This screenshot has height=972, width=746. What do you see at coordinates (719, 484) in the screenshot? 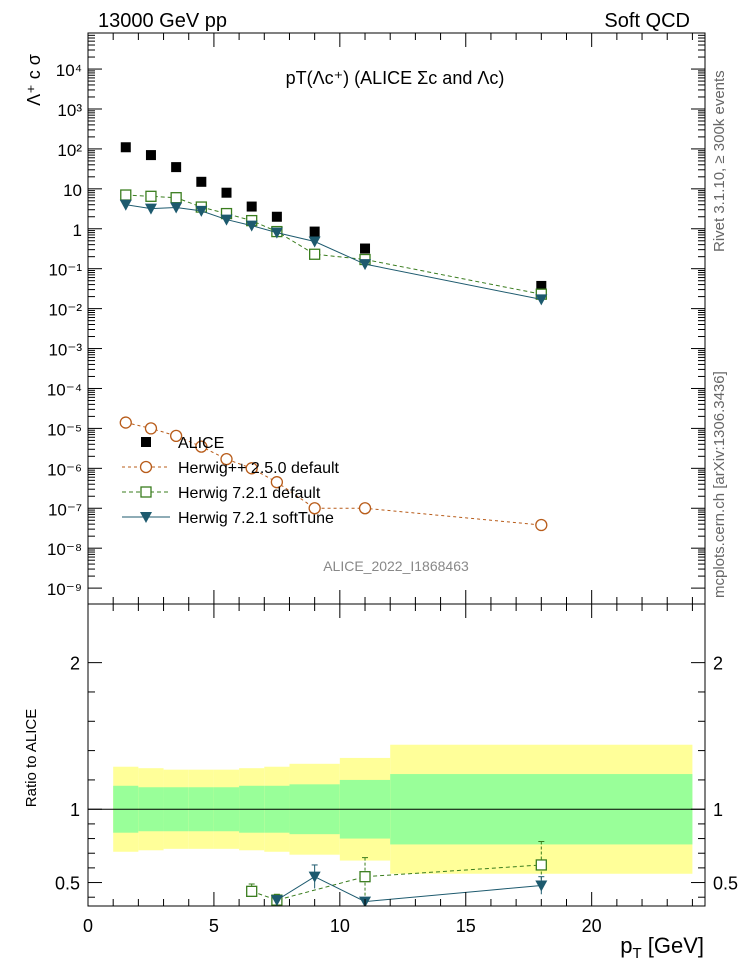
I see `mcplots-label: mcplots.cern.ch [arXiv:1306.3436]` at bounding box center [719, 484].